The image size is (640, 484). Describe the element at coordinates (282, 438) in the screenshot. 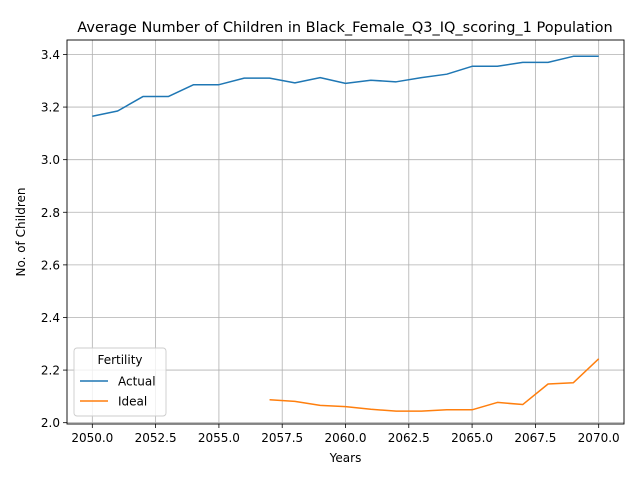

I see `x-tick-label: 2057.5` at that location.